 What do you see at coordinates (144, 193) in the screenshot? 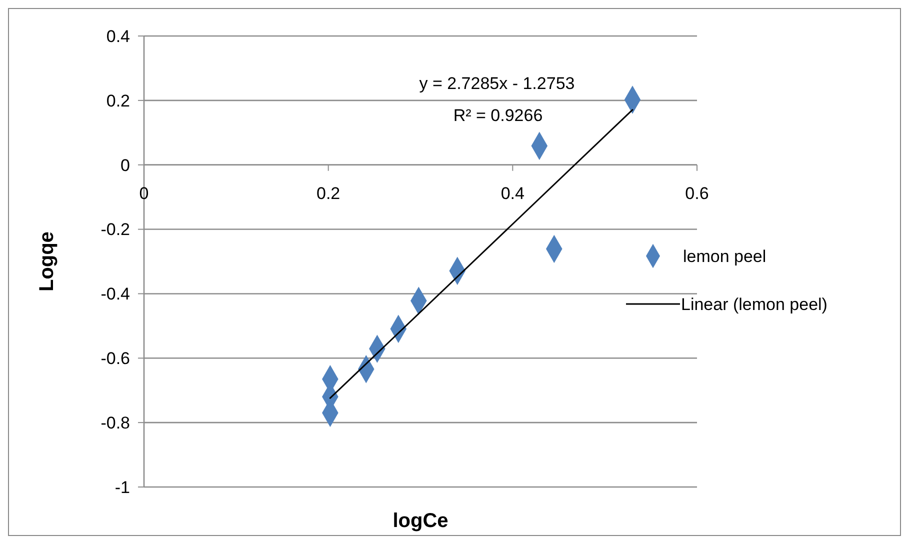
I see `x-tick-label: 0` at bounding box center [144, 193].